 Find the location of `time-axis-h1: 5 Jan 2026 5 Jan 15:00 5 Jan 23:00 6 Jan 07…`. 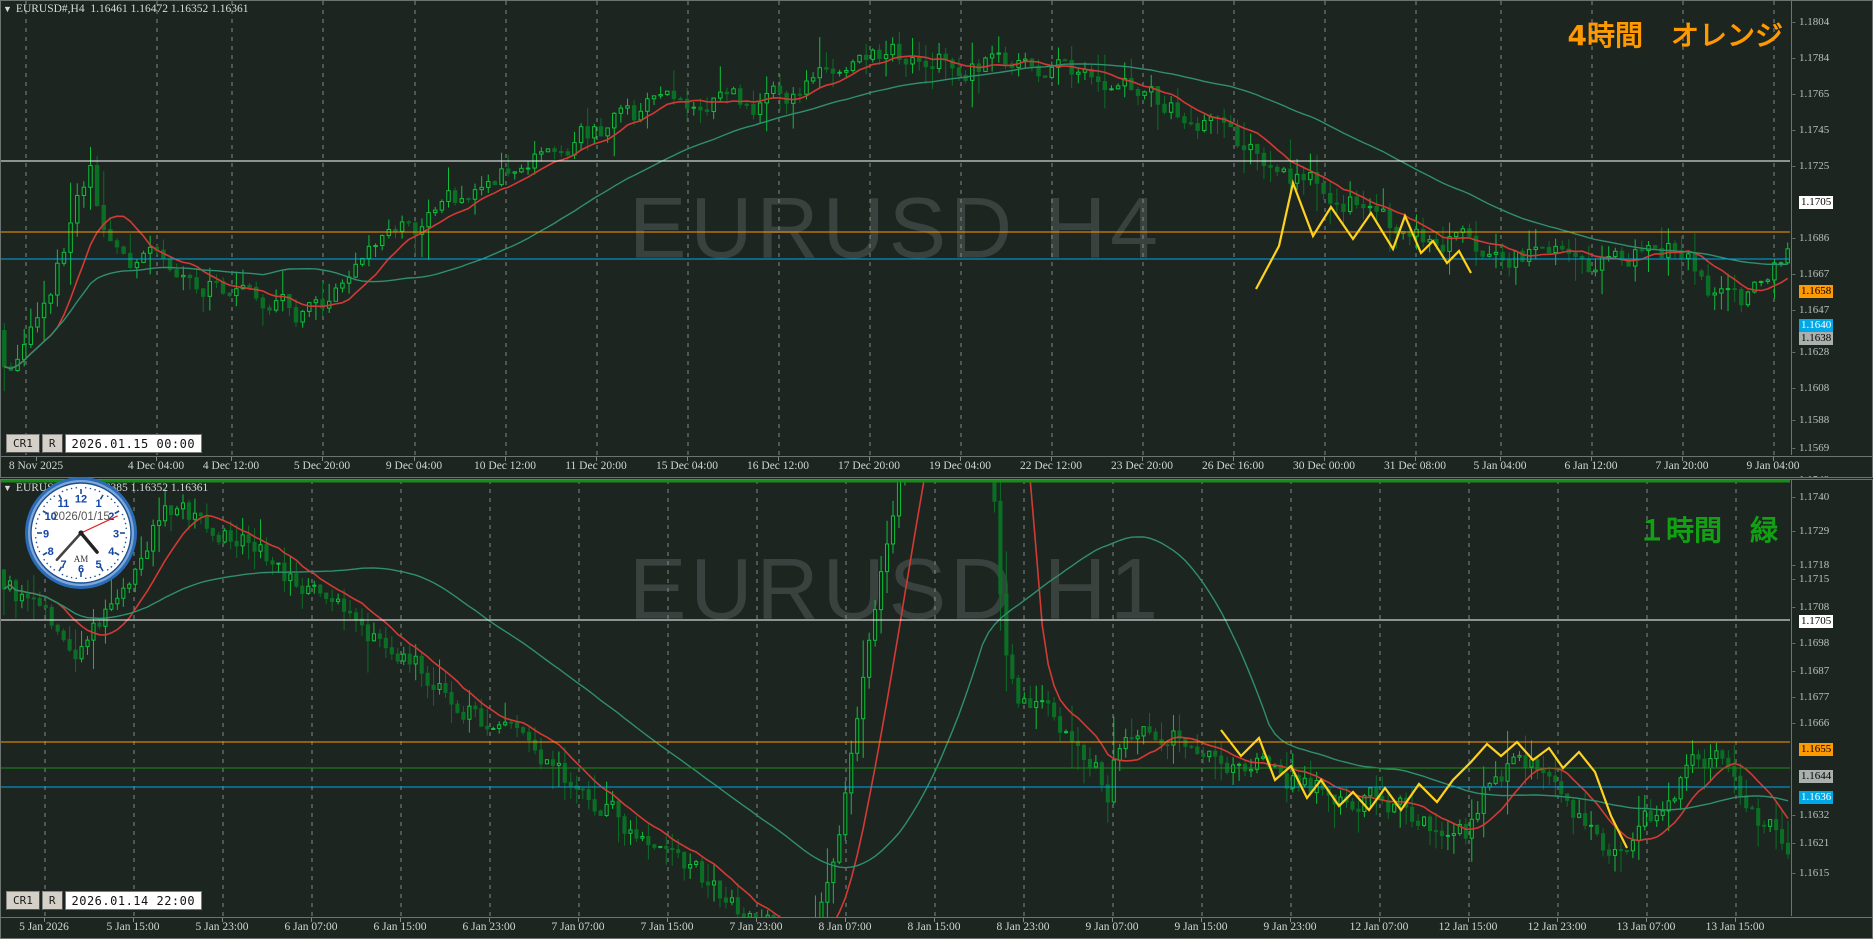

time-axis-h1: 5 Jan 2026 5 Jan 15:00 5 Jan 23:00 6 Jan 07… is located at coordinates (936, 928).